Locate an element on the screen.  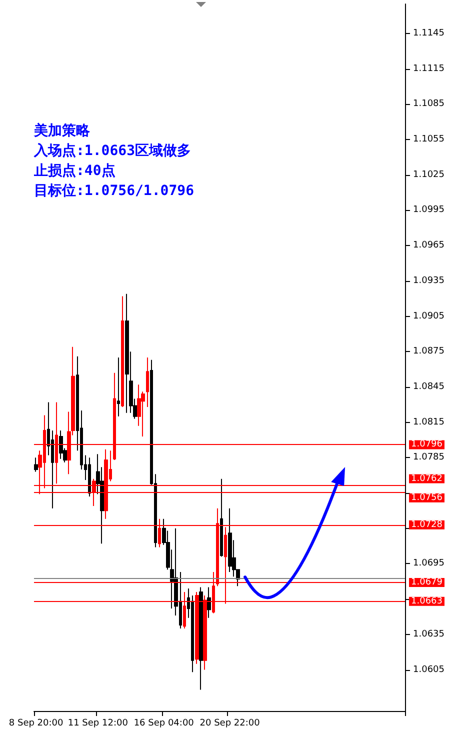
x-tick-label: 8 Sep 20:00 is located at coordinates (36, 723).